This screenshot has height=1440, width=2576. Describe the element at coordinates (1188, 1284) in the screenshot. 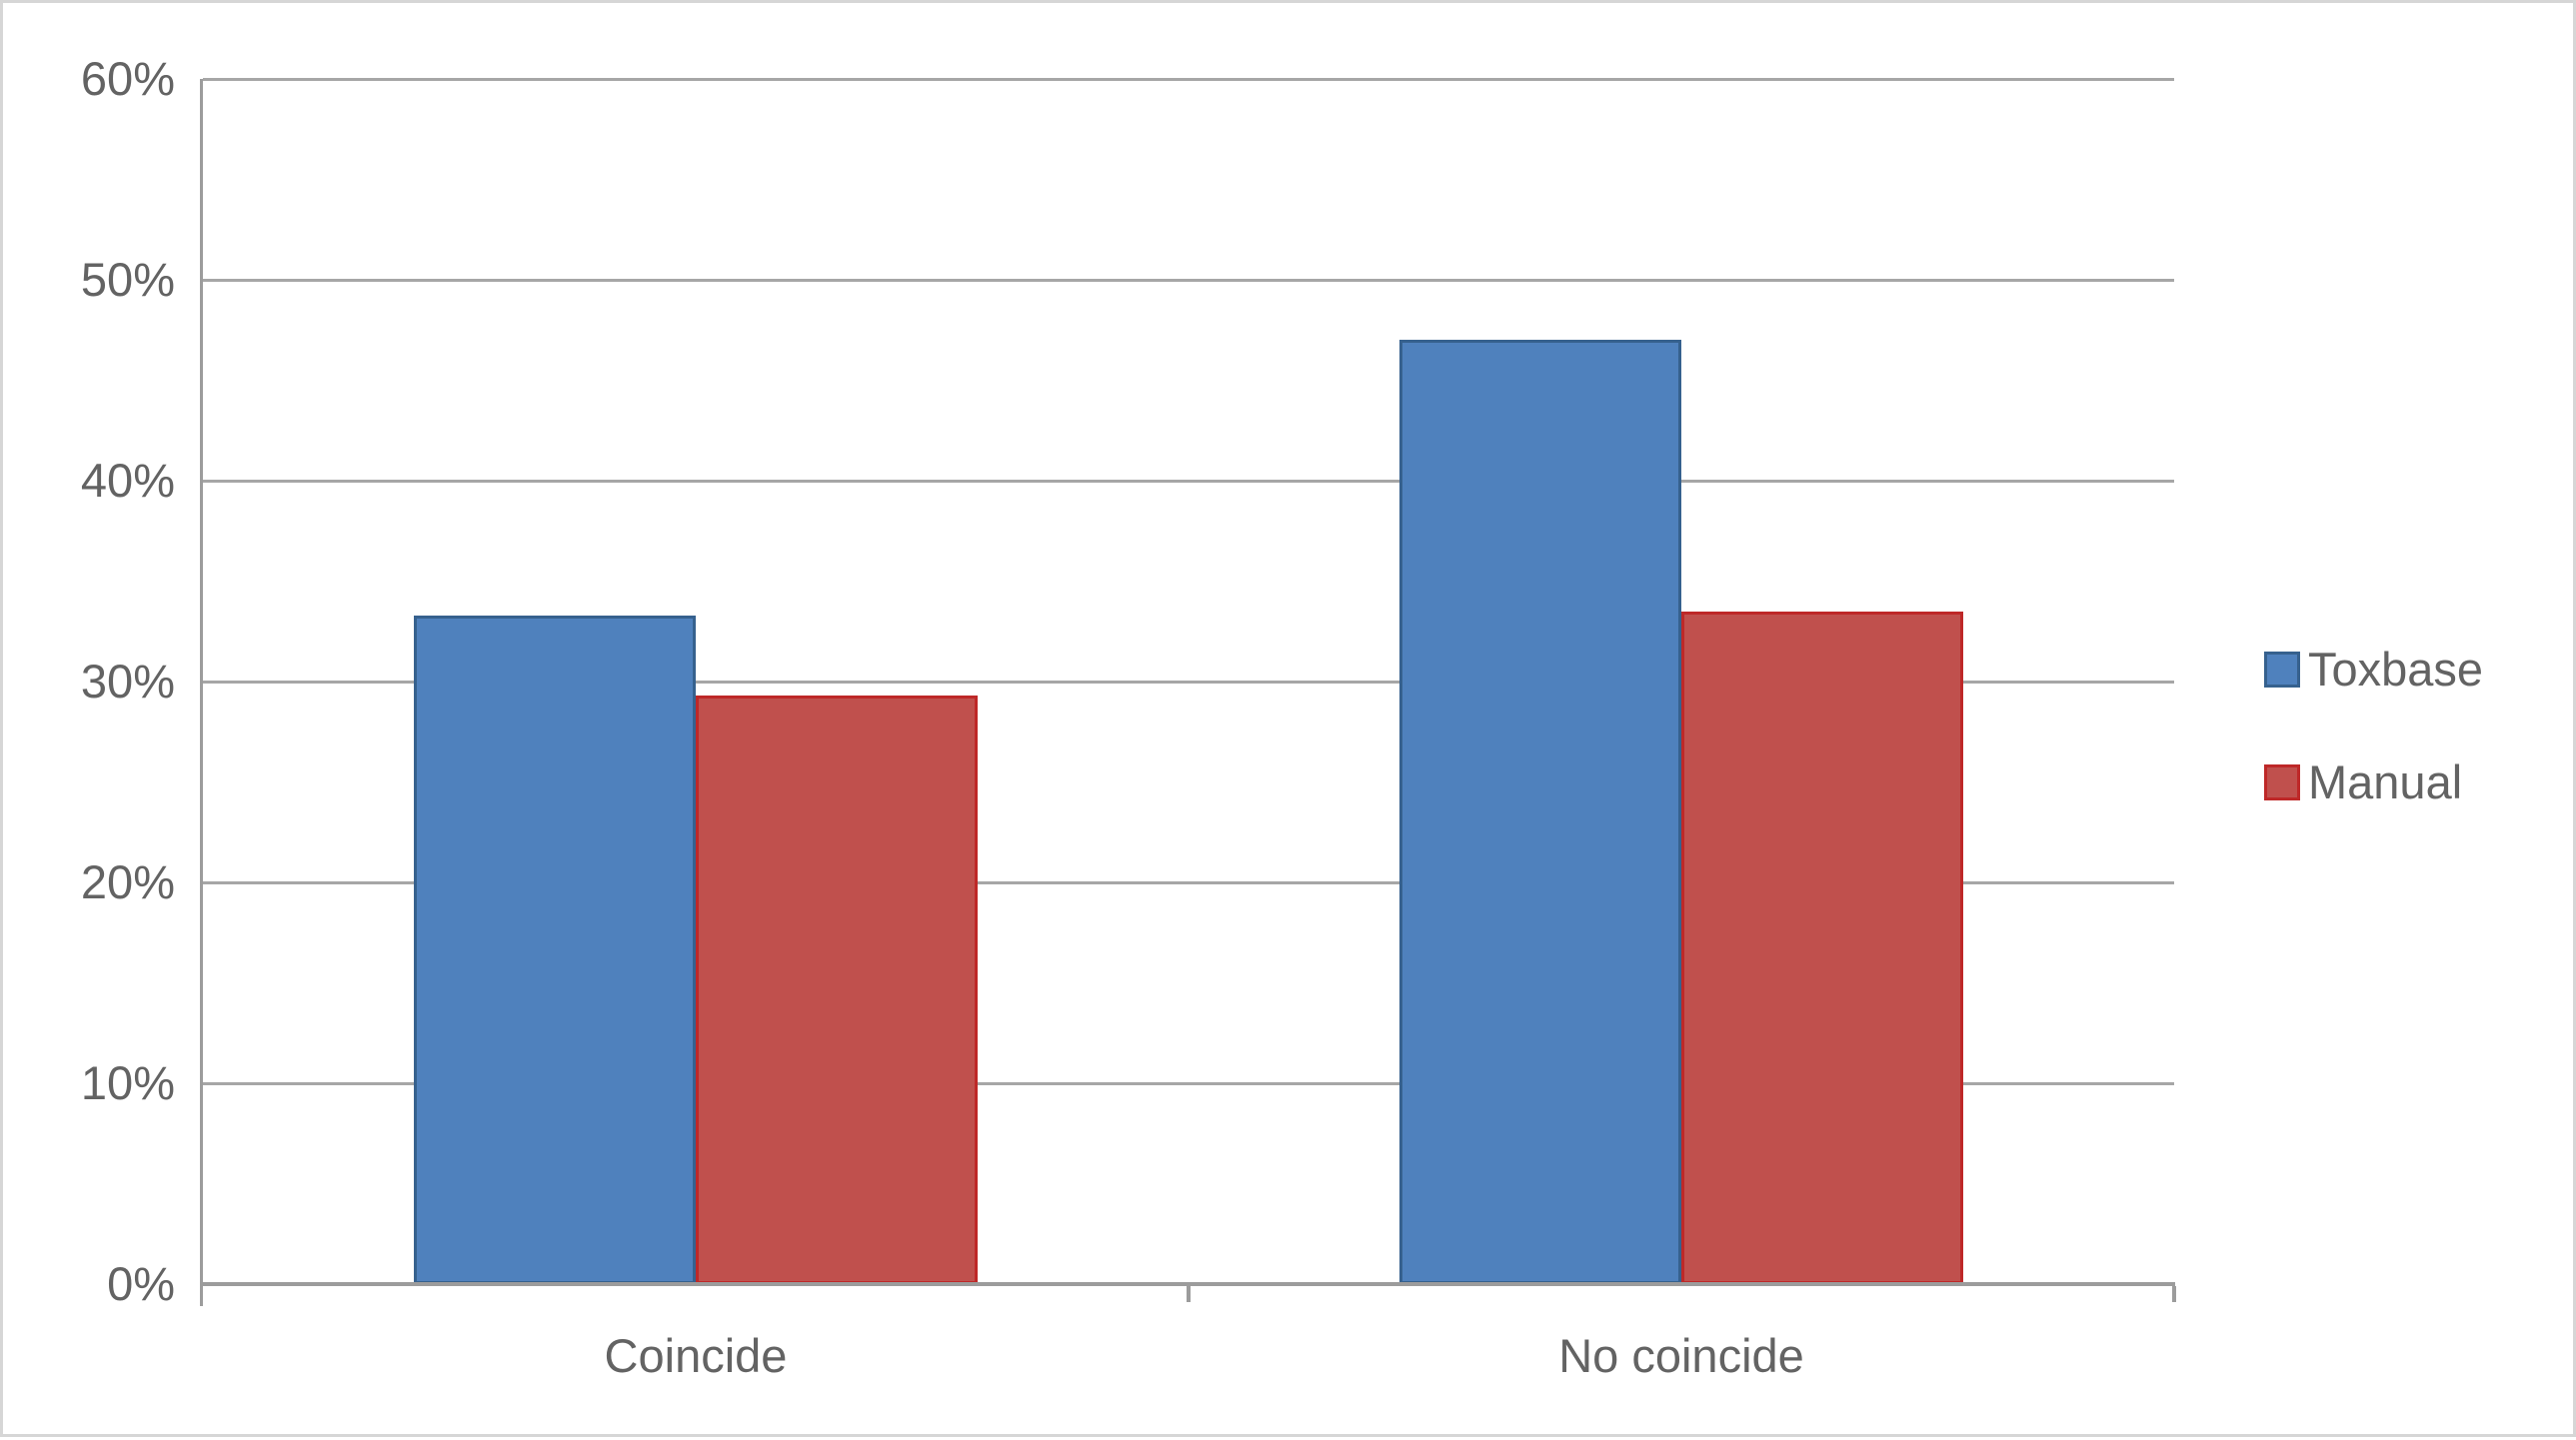

I see `x-axis-line` at that location.